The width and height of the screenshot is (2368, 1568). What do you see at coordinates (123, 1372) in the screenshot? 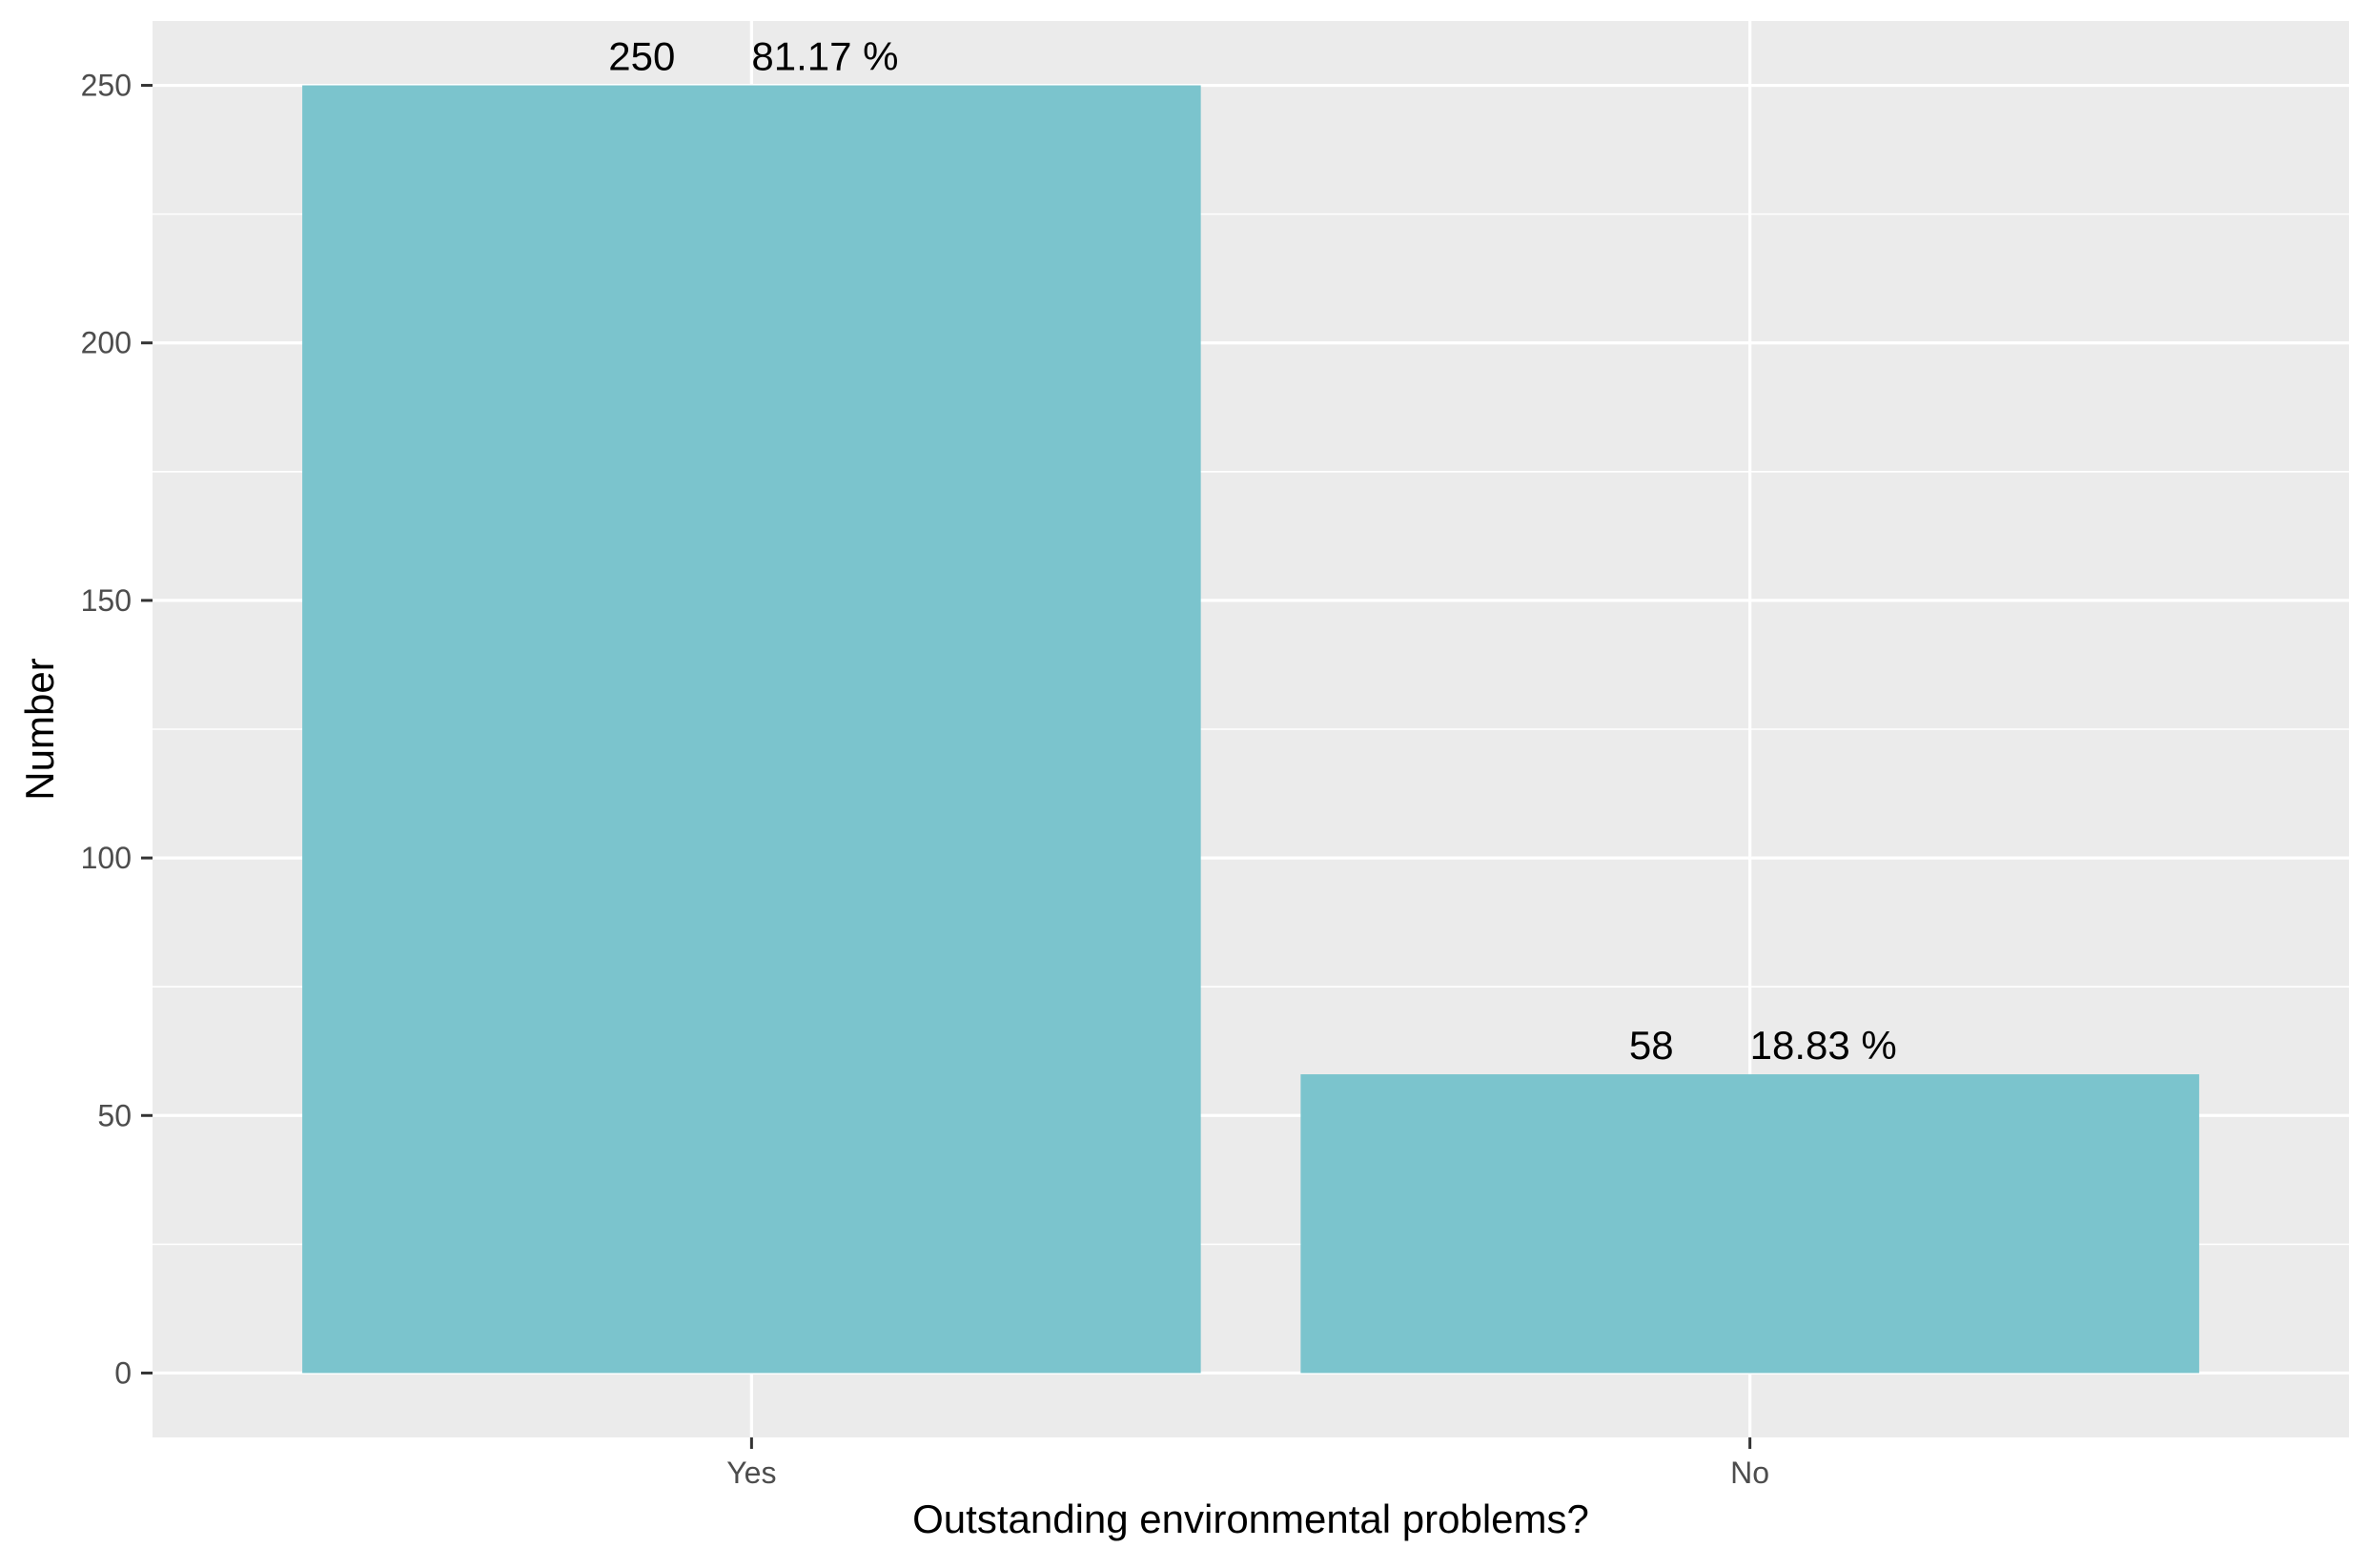
I see `y-tick-label: 0` at bounding box center [123, 1372].